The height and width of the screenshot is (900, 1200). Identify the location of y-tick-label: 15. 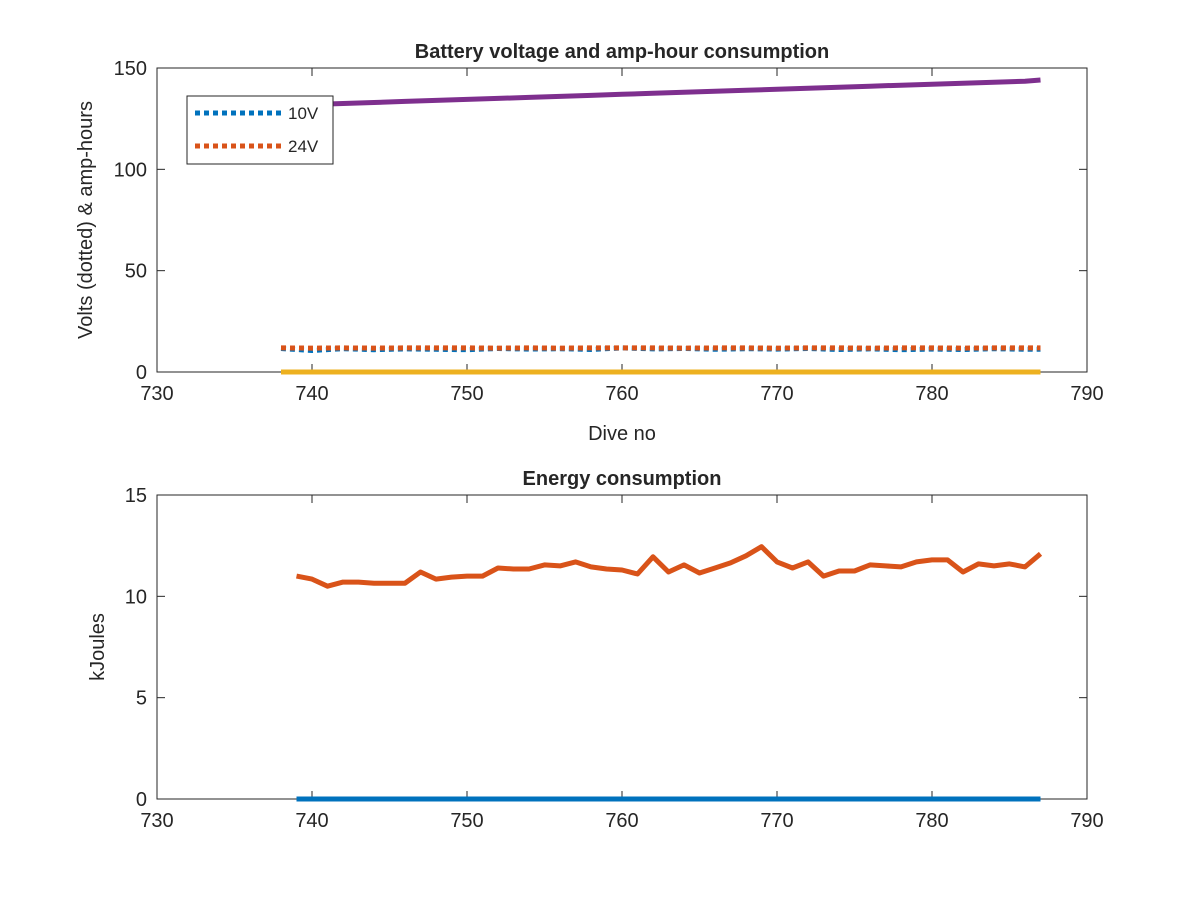
(136, 496).